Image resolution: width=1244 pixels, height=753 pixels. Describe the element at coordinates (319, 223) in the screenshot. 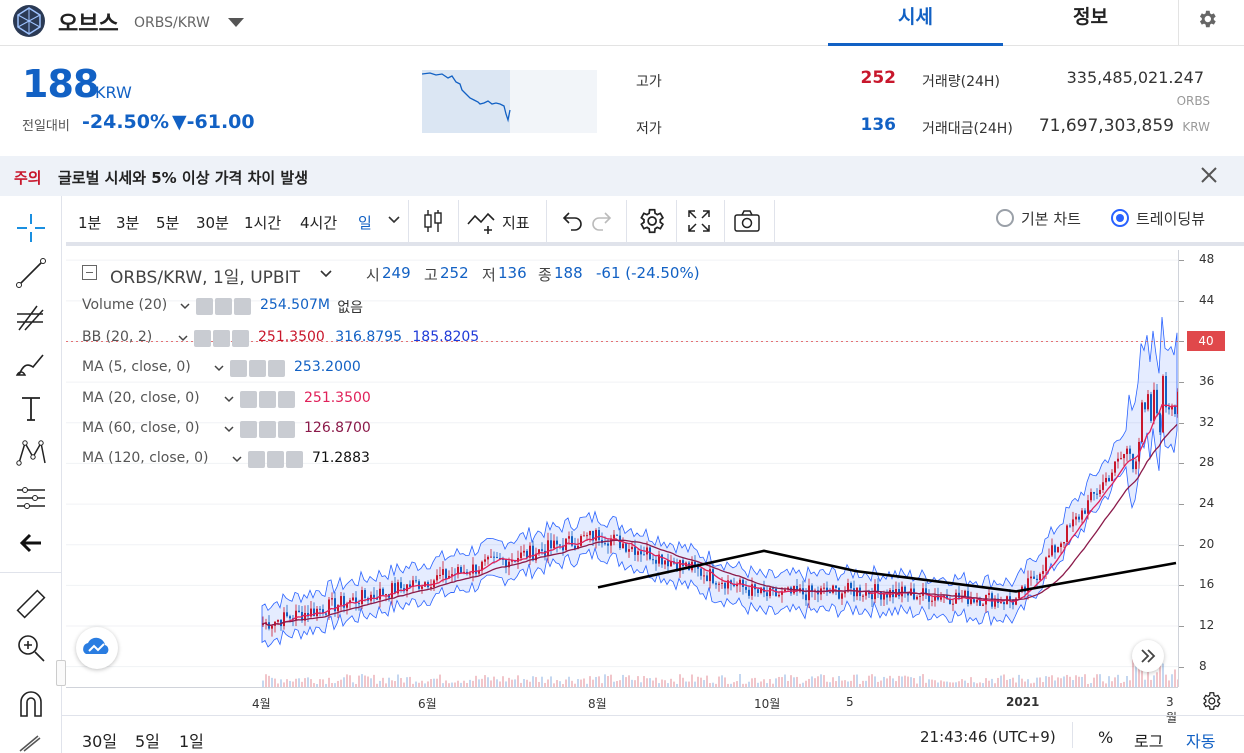

I see `timeframe-4h: 4시간` at that location.